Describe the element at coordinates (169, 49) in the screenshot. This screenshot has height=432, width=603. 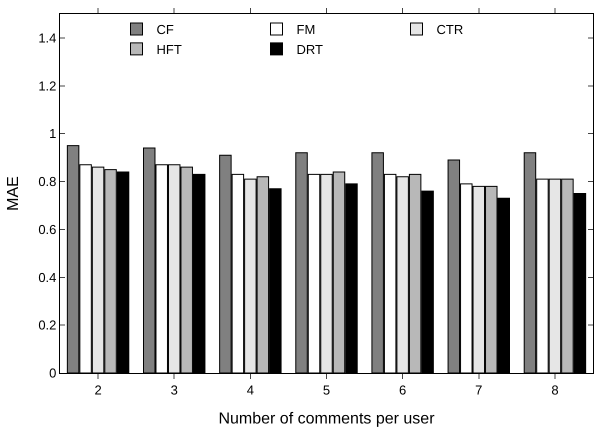
I see `legend-label: HFT` at that location.